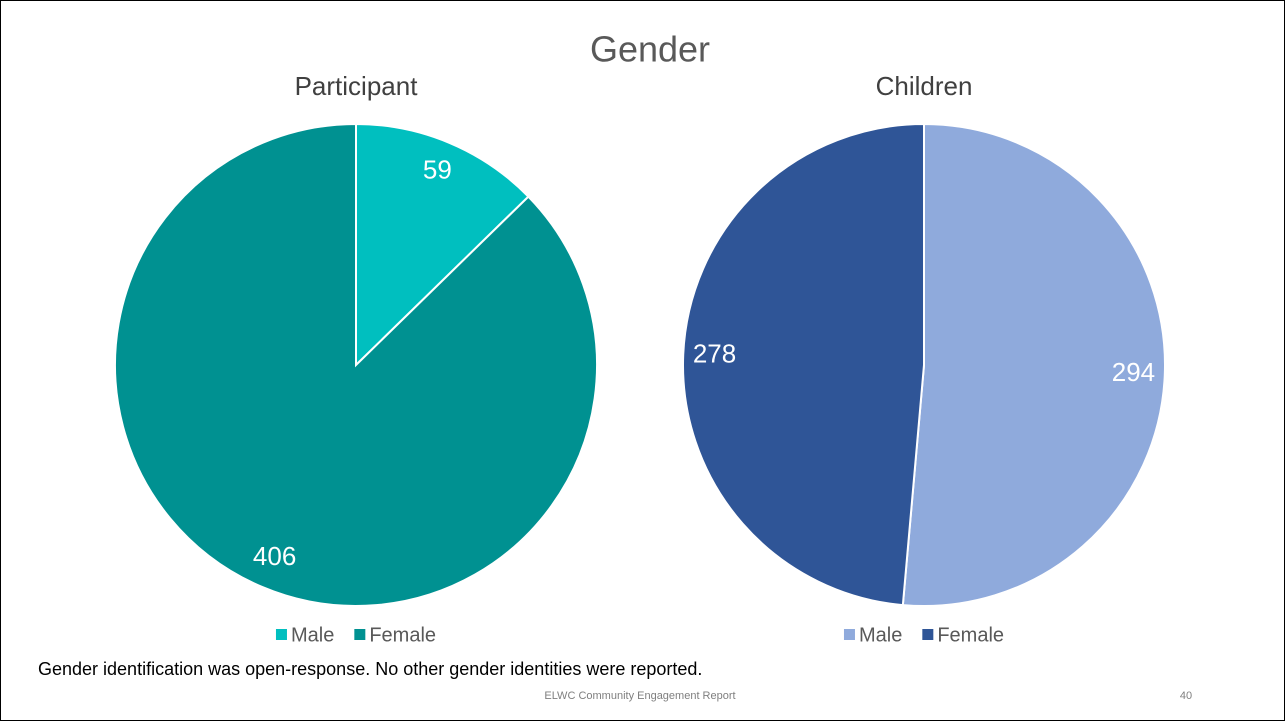 The width and height of the screenshot is (1285, 721). I want to click on data-label: 278, so click(714, 354).